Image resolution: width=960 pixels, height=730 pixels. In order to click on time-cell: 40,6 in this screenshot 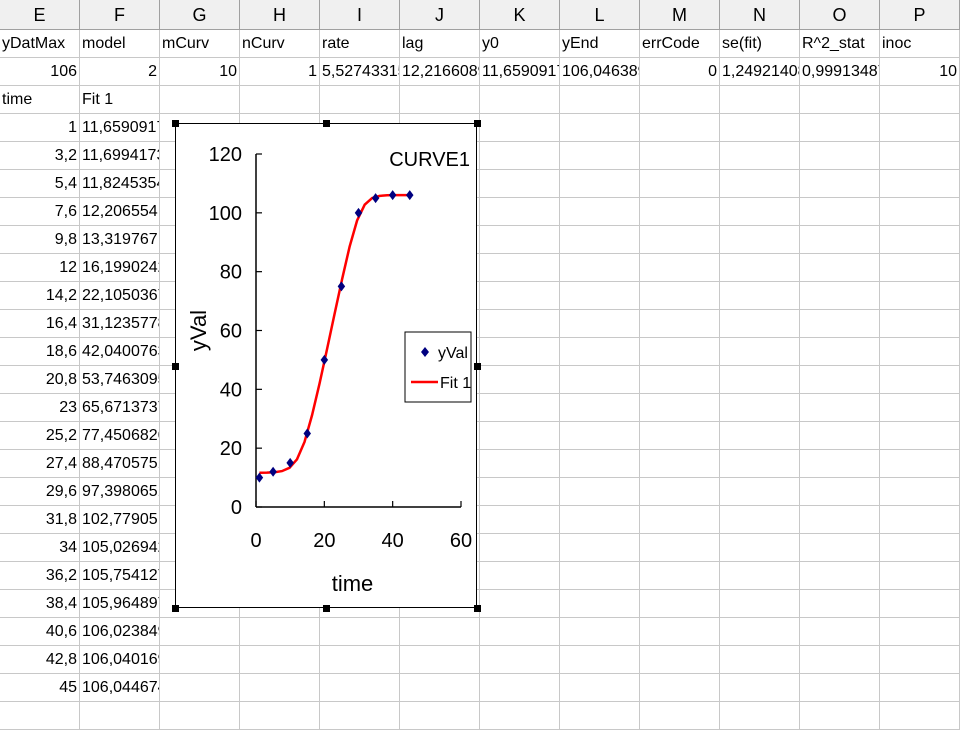, I will do `click(40, 632)`.